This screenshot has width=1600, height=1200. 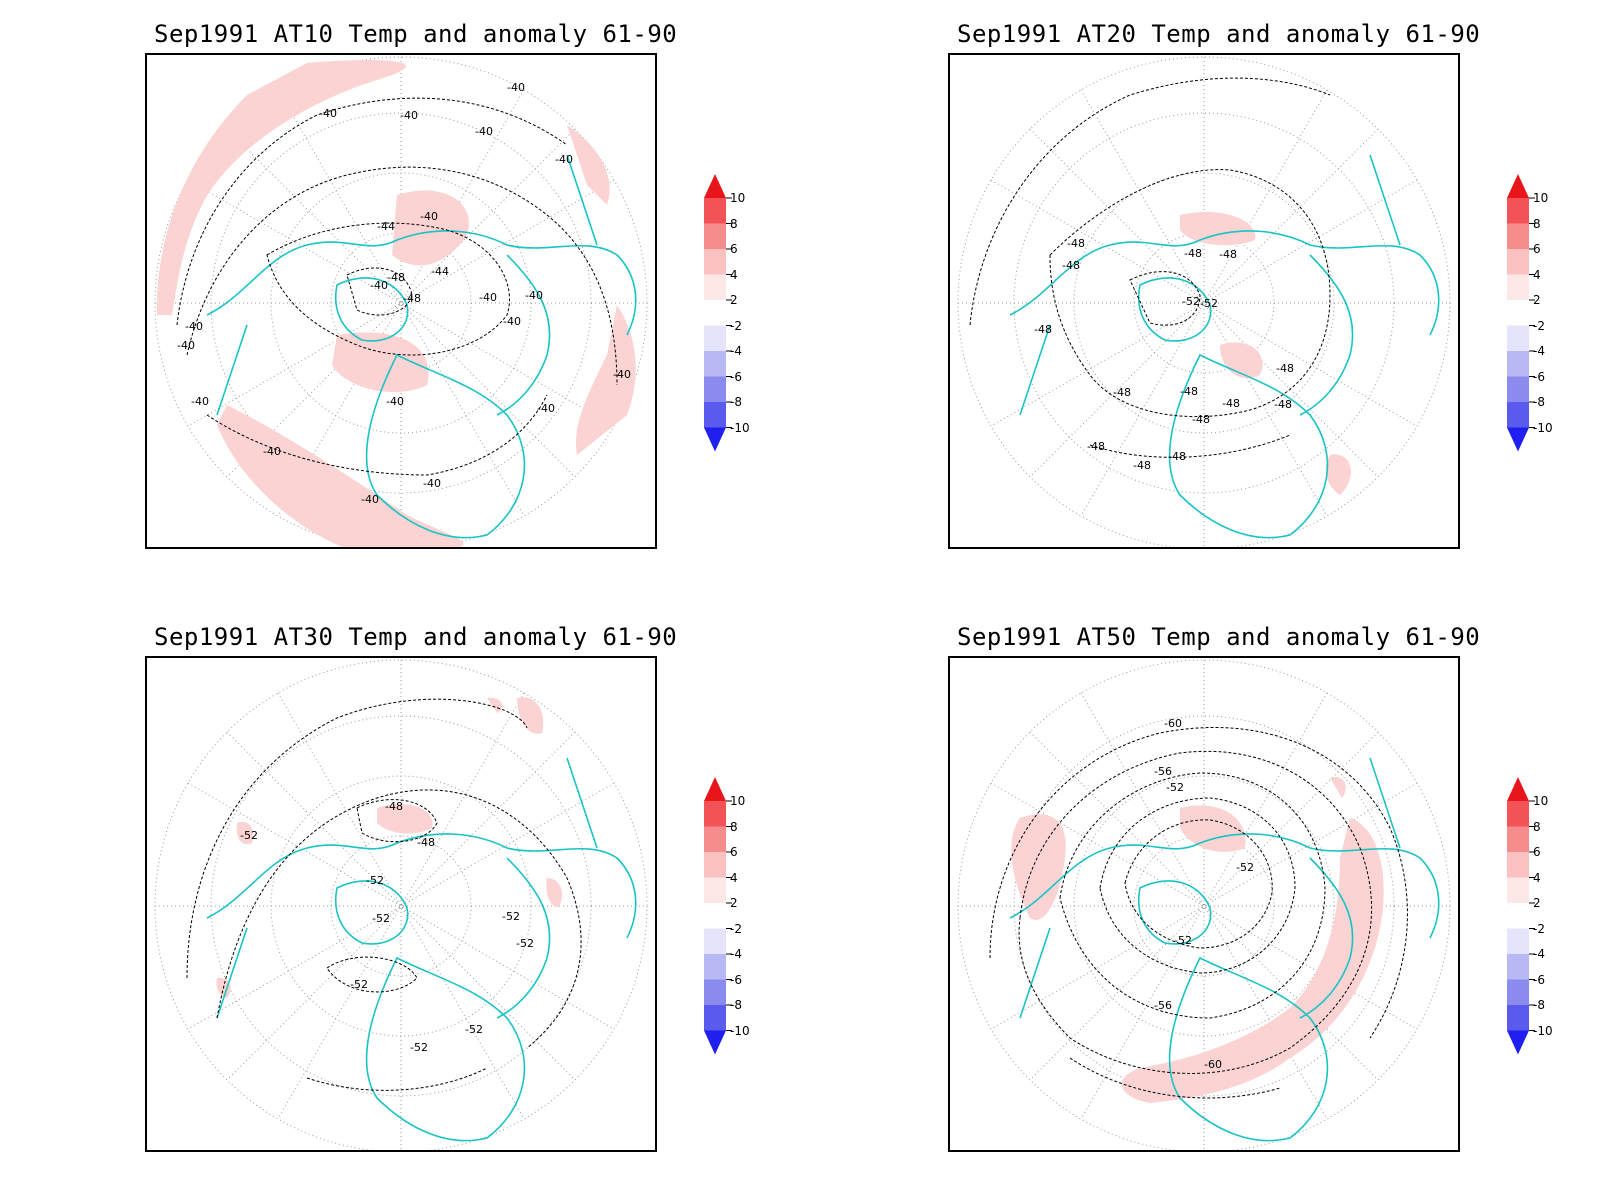 What do you see at coordinates (416, 34) in the screenshot?
I see `panel-title-at10: Sep1991 AT10 Temp and anomaly 61-90` at bounding box center [416, 34].